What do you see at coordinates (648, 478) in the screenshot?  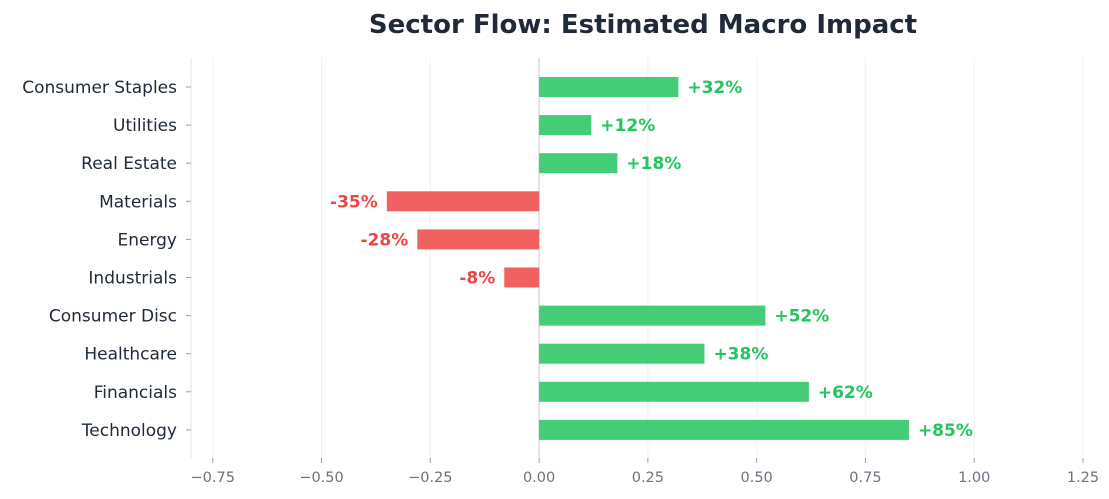 I see `x-tick-label: 0.25` at bounding box center [648, 478].